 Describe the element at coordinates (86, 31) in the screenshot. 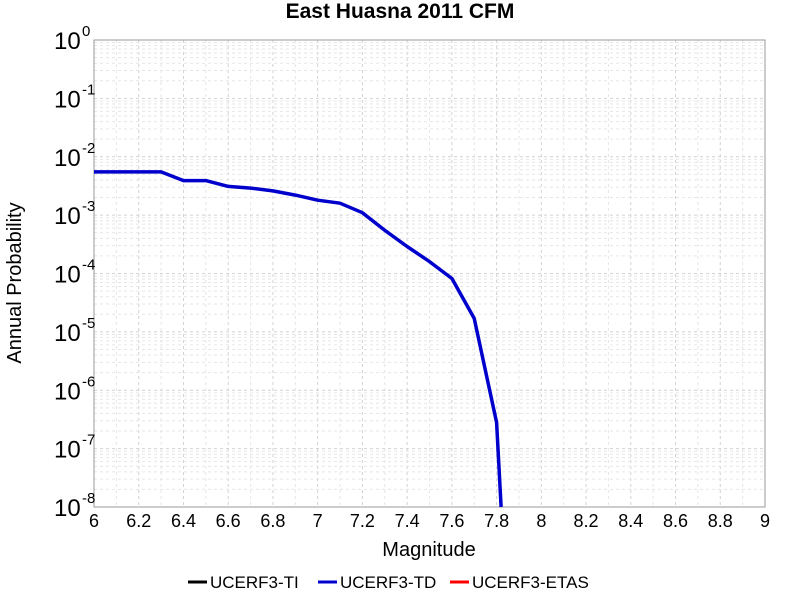

I see `y-tick-exponent: 0` at that location.